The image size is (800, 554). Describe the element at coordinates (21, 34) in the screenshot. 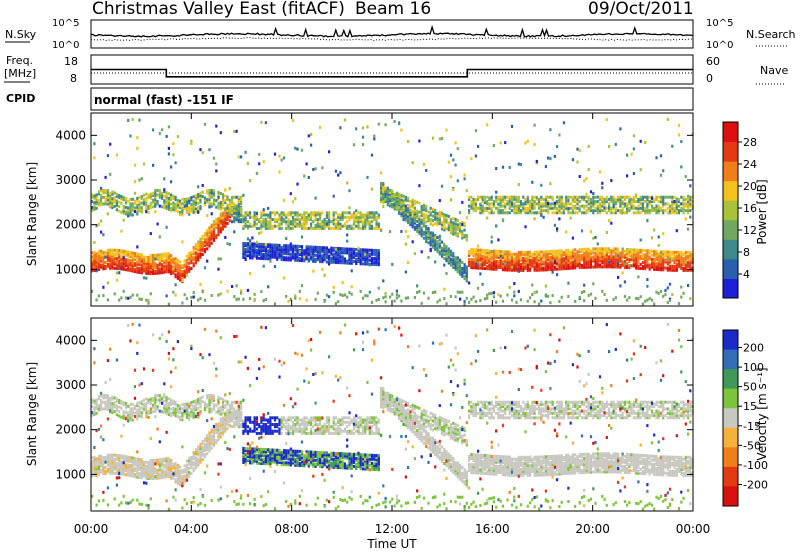

I see `nsky-label: N.Sky` at that location.